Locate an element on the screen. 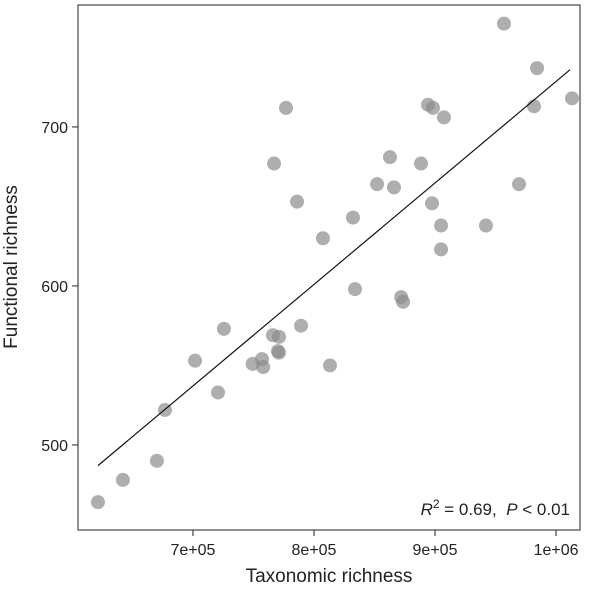 The image size is (596, 590). annotation-part: R is located at coordinates (427, 509).